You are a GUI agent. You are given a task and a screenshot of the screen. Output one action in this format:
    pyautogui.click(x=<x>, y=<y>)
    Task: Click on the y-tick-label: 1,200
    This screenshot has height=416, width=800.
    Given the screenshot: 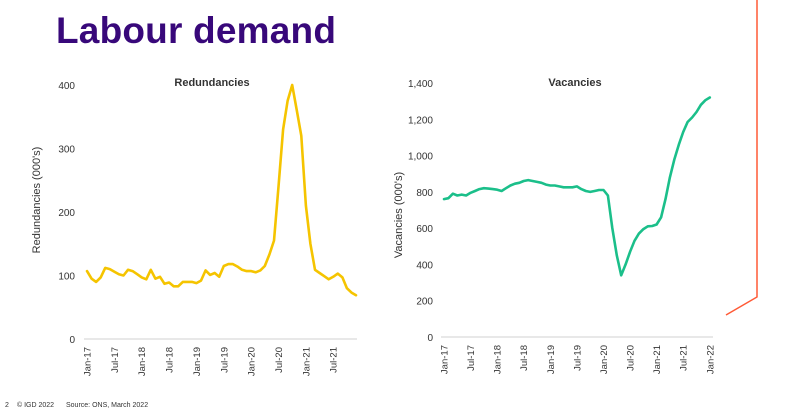 What is the action you would take?
    pyautogui.click(x=420, y=120)
    